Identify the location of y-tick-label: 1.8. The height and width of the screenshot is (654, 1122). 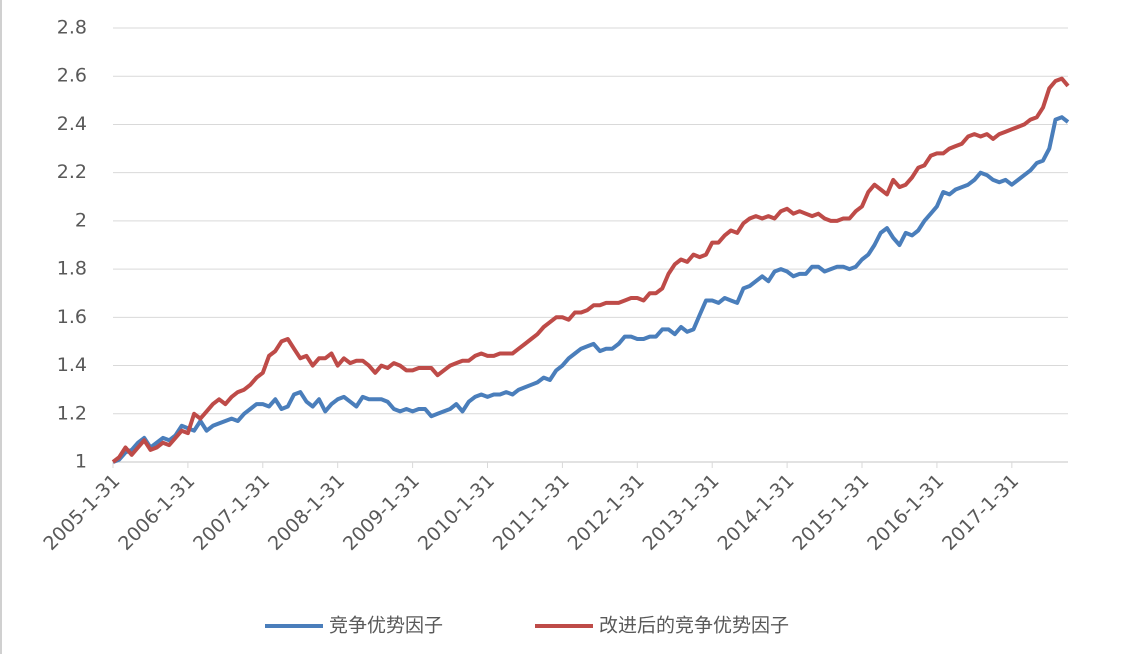
(72, 269).